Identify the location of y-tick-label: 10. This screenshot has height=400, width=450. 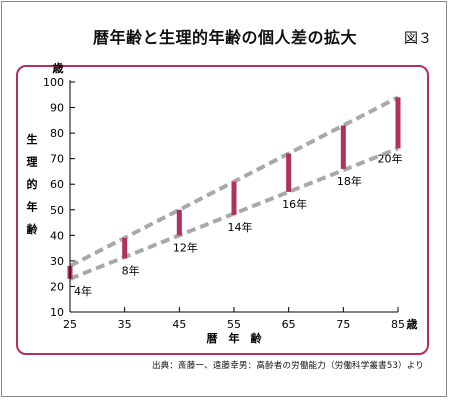
(57, 312).